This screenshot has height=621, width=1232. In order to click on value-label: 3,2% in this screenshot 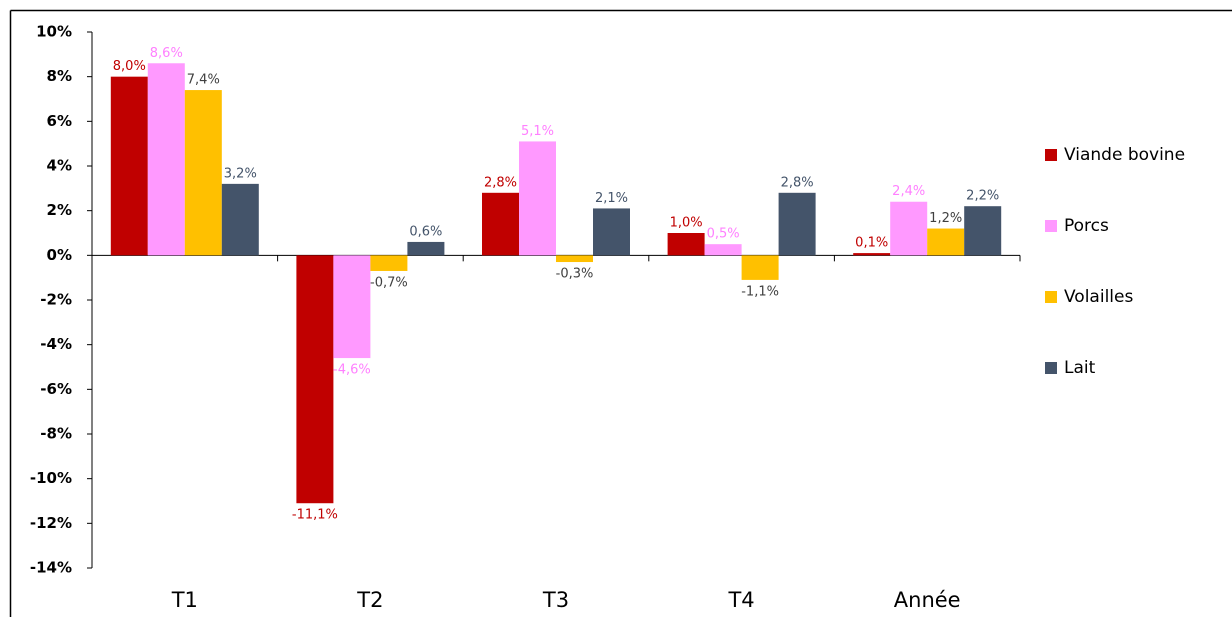, I will do `click(240, 173)`.